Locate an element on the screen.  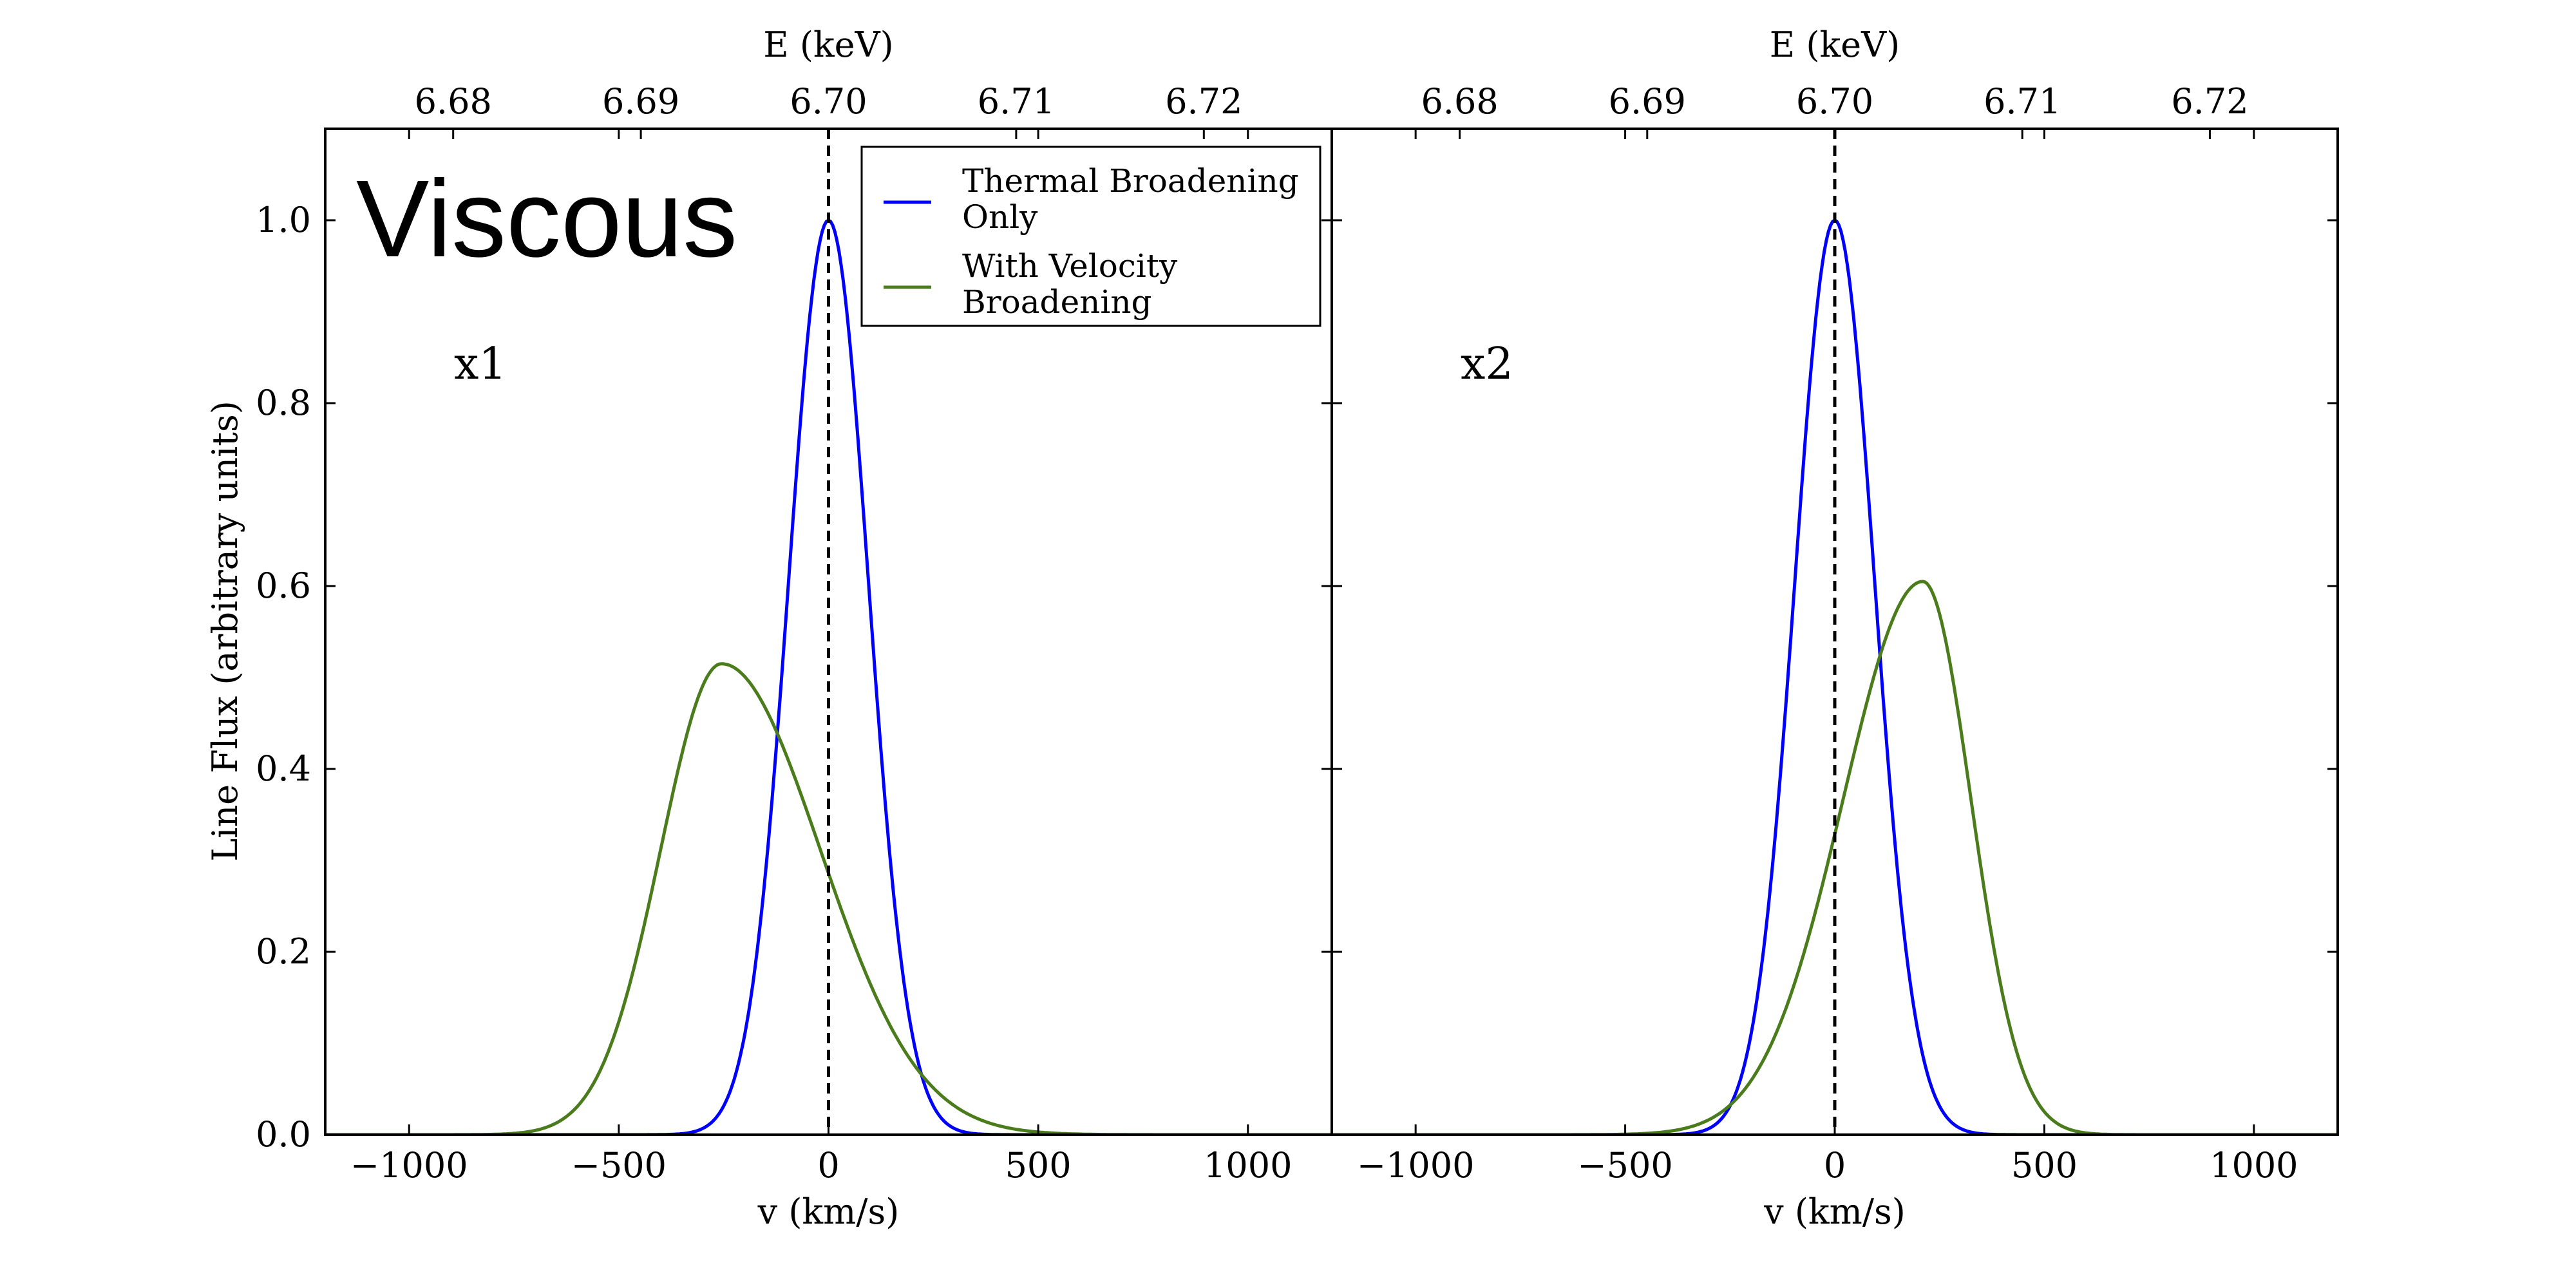
legend-label: Thermal Broadening is located at coordinates (1130, 181).